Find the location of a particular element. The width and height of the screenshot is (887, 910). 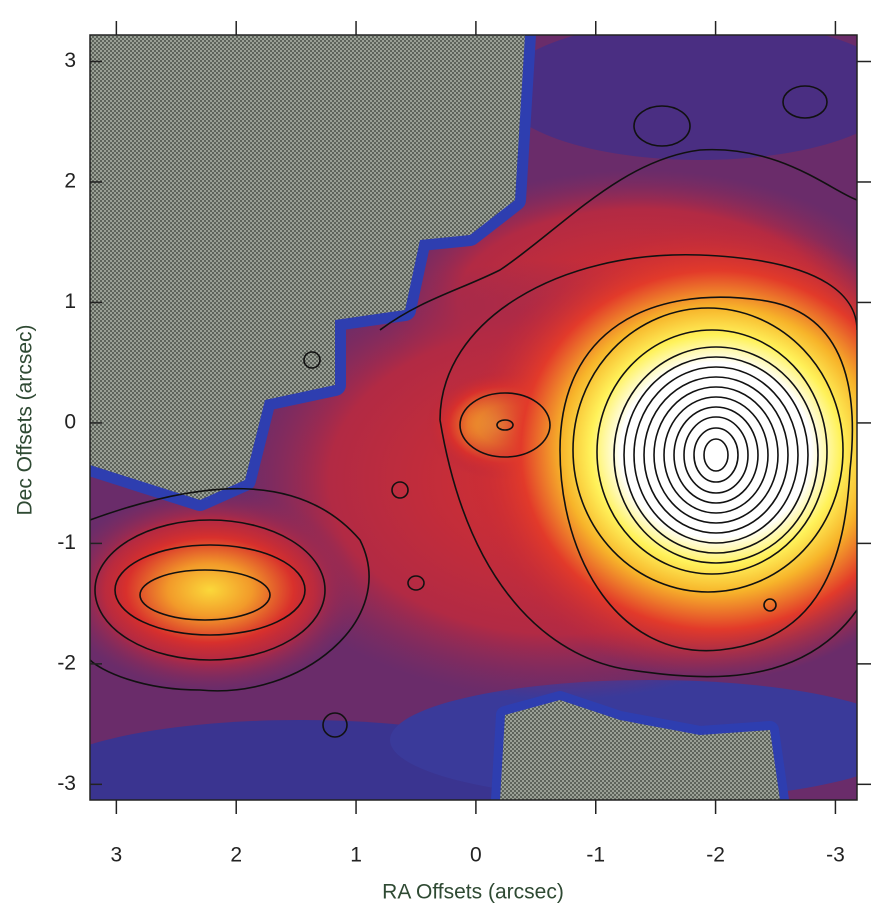

y-tick-label: 2 is located at coordinates (70, 181).